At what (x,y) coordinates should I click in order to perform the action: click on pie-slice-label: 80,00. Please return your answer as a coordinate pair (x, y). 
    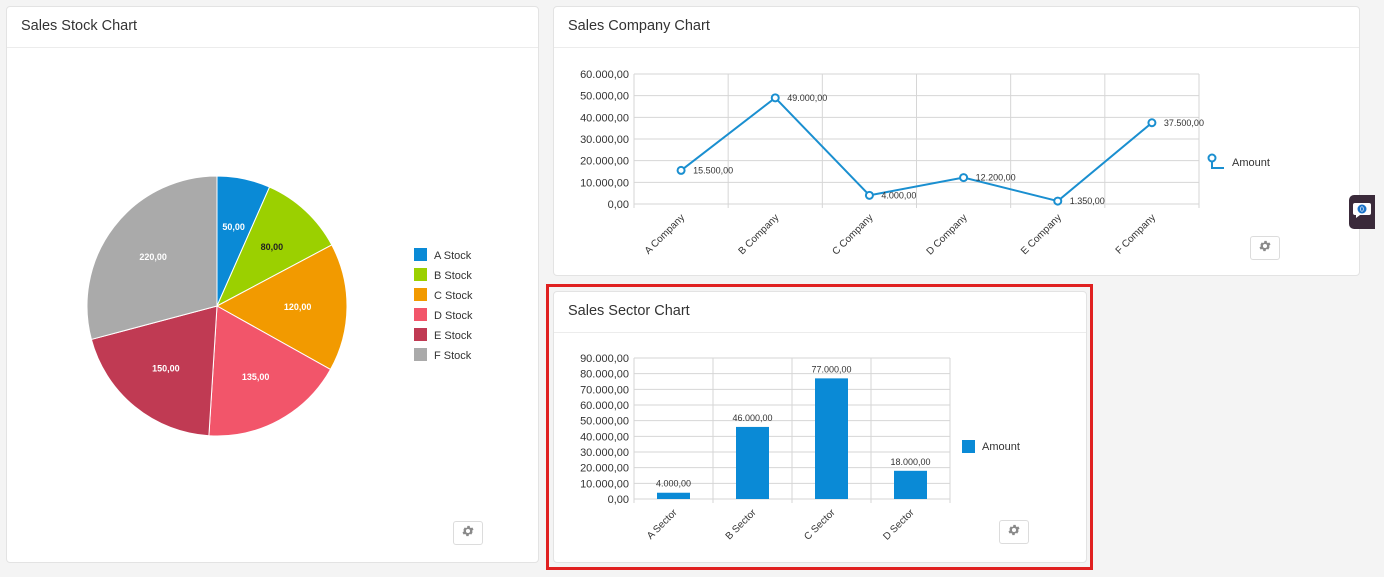
    Looking at the image, I should click on (272, 247).